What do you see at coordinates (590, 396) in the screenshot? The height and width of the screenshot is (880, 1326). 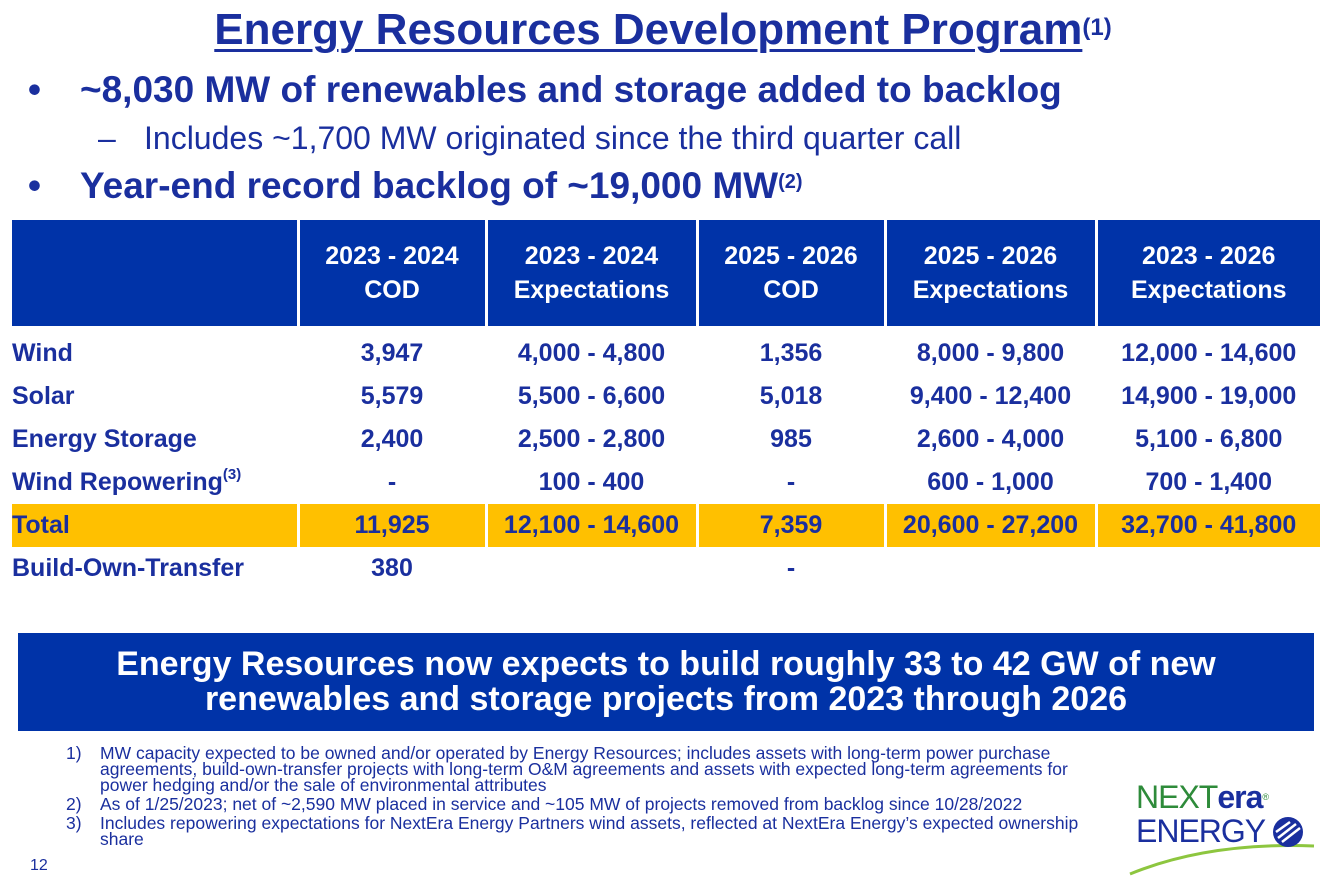 I see `table-cell: 5,500 - 6,600` at bounding box center [590, 396].